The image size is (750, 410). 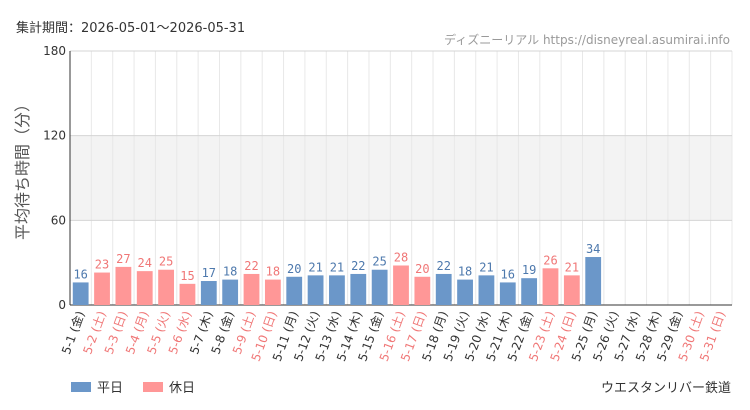 I want to click on legend-item-weekday: 平日, so click(x=97, y=386).